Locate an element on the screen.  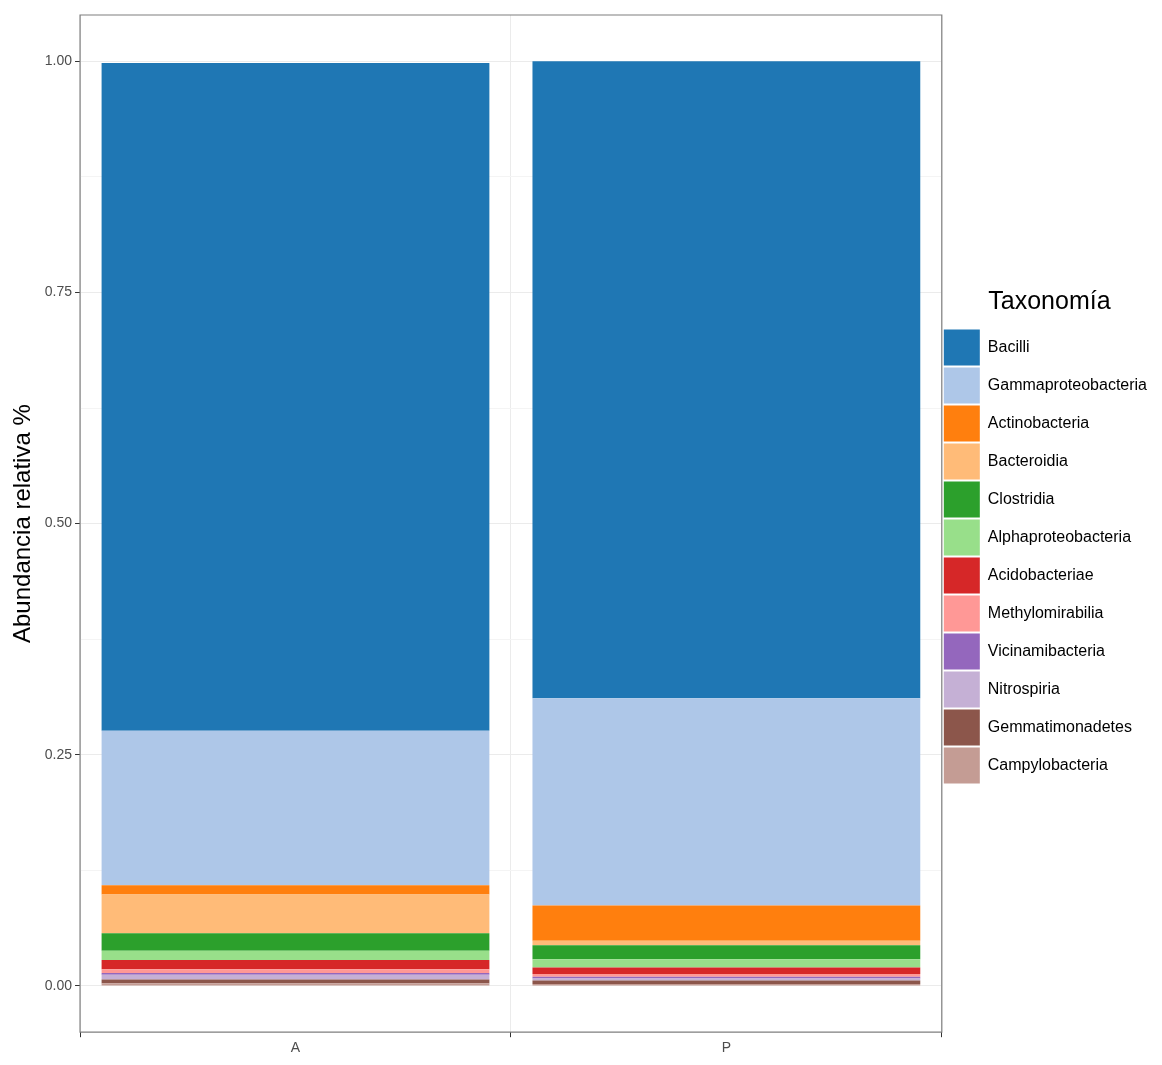
legend-label: Vicinamibacteria is located at coordinates (1046, 650).